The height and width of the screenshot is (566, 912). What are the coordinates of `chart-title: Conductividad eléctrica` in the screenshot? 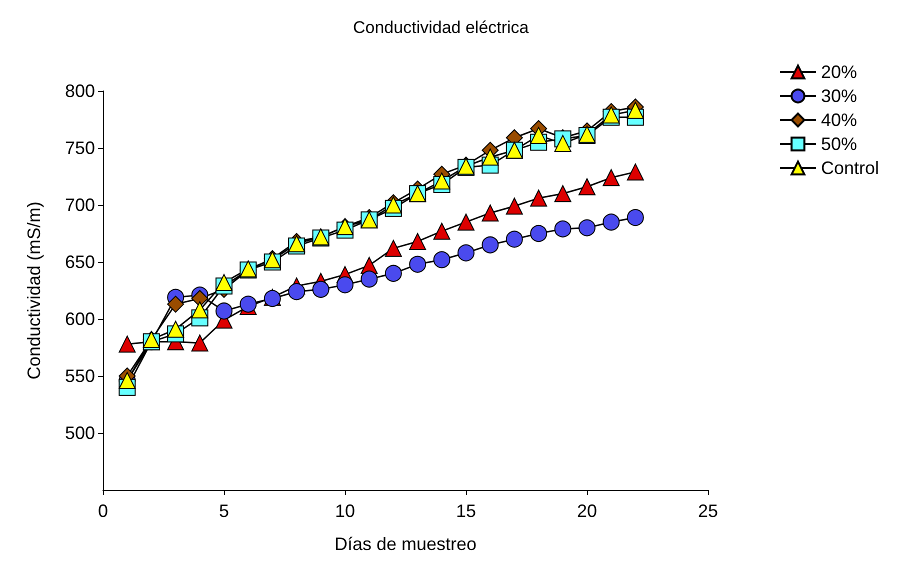 It's located at (441, 27).